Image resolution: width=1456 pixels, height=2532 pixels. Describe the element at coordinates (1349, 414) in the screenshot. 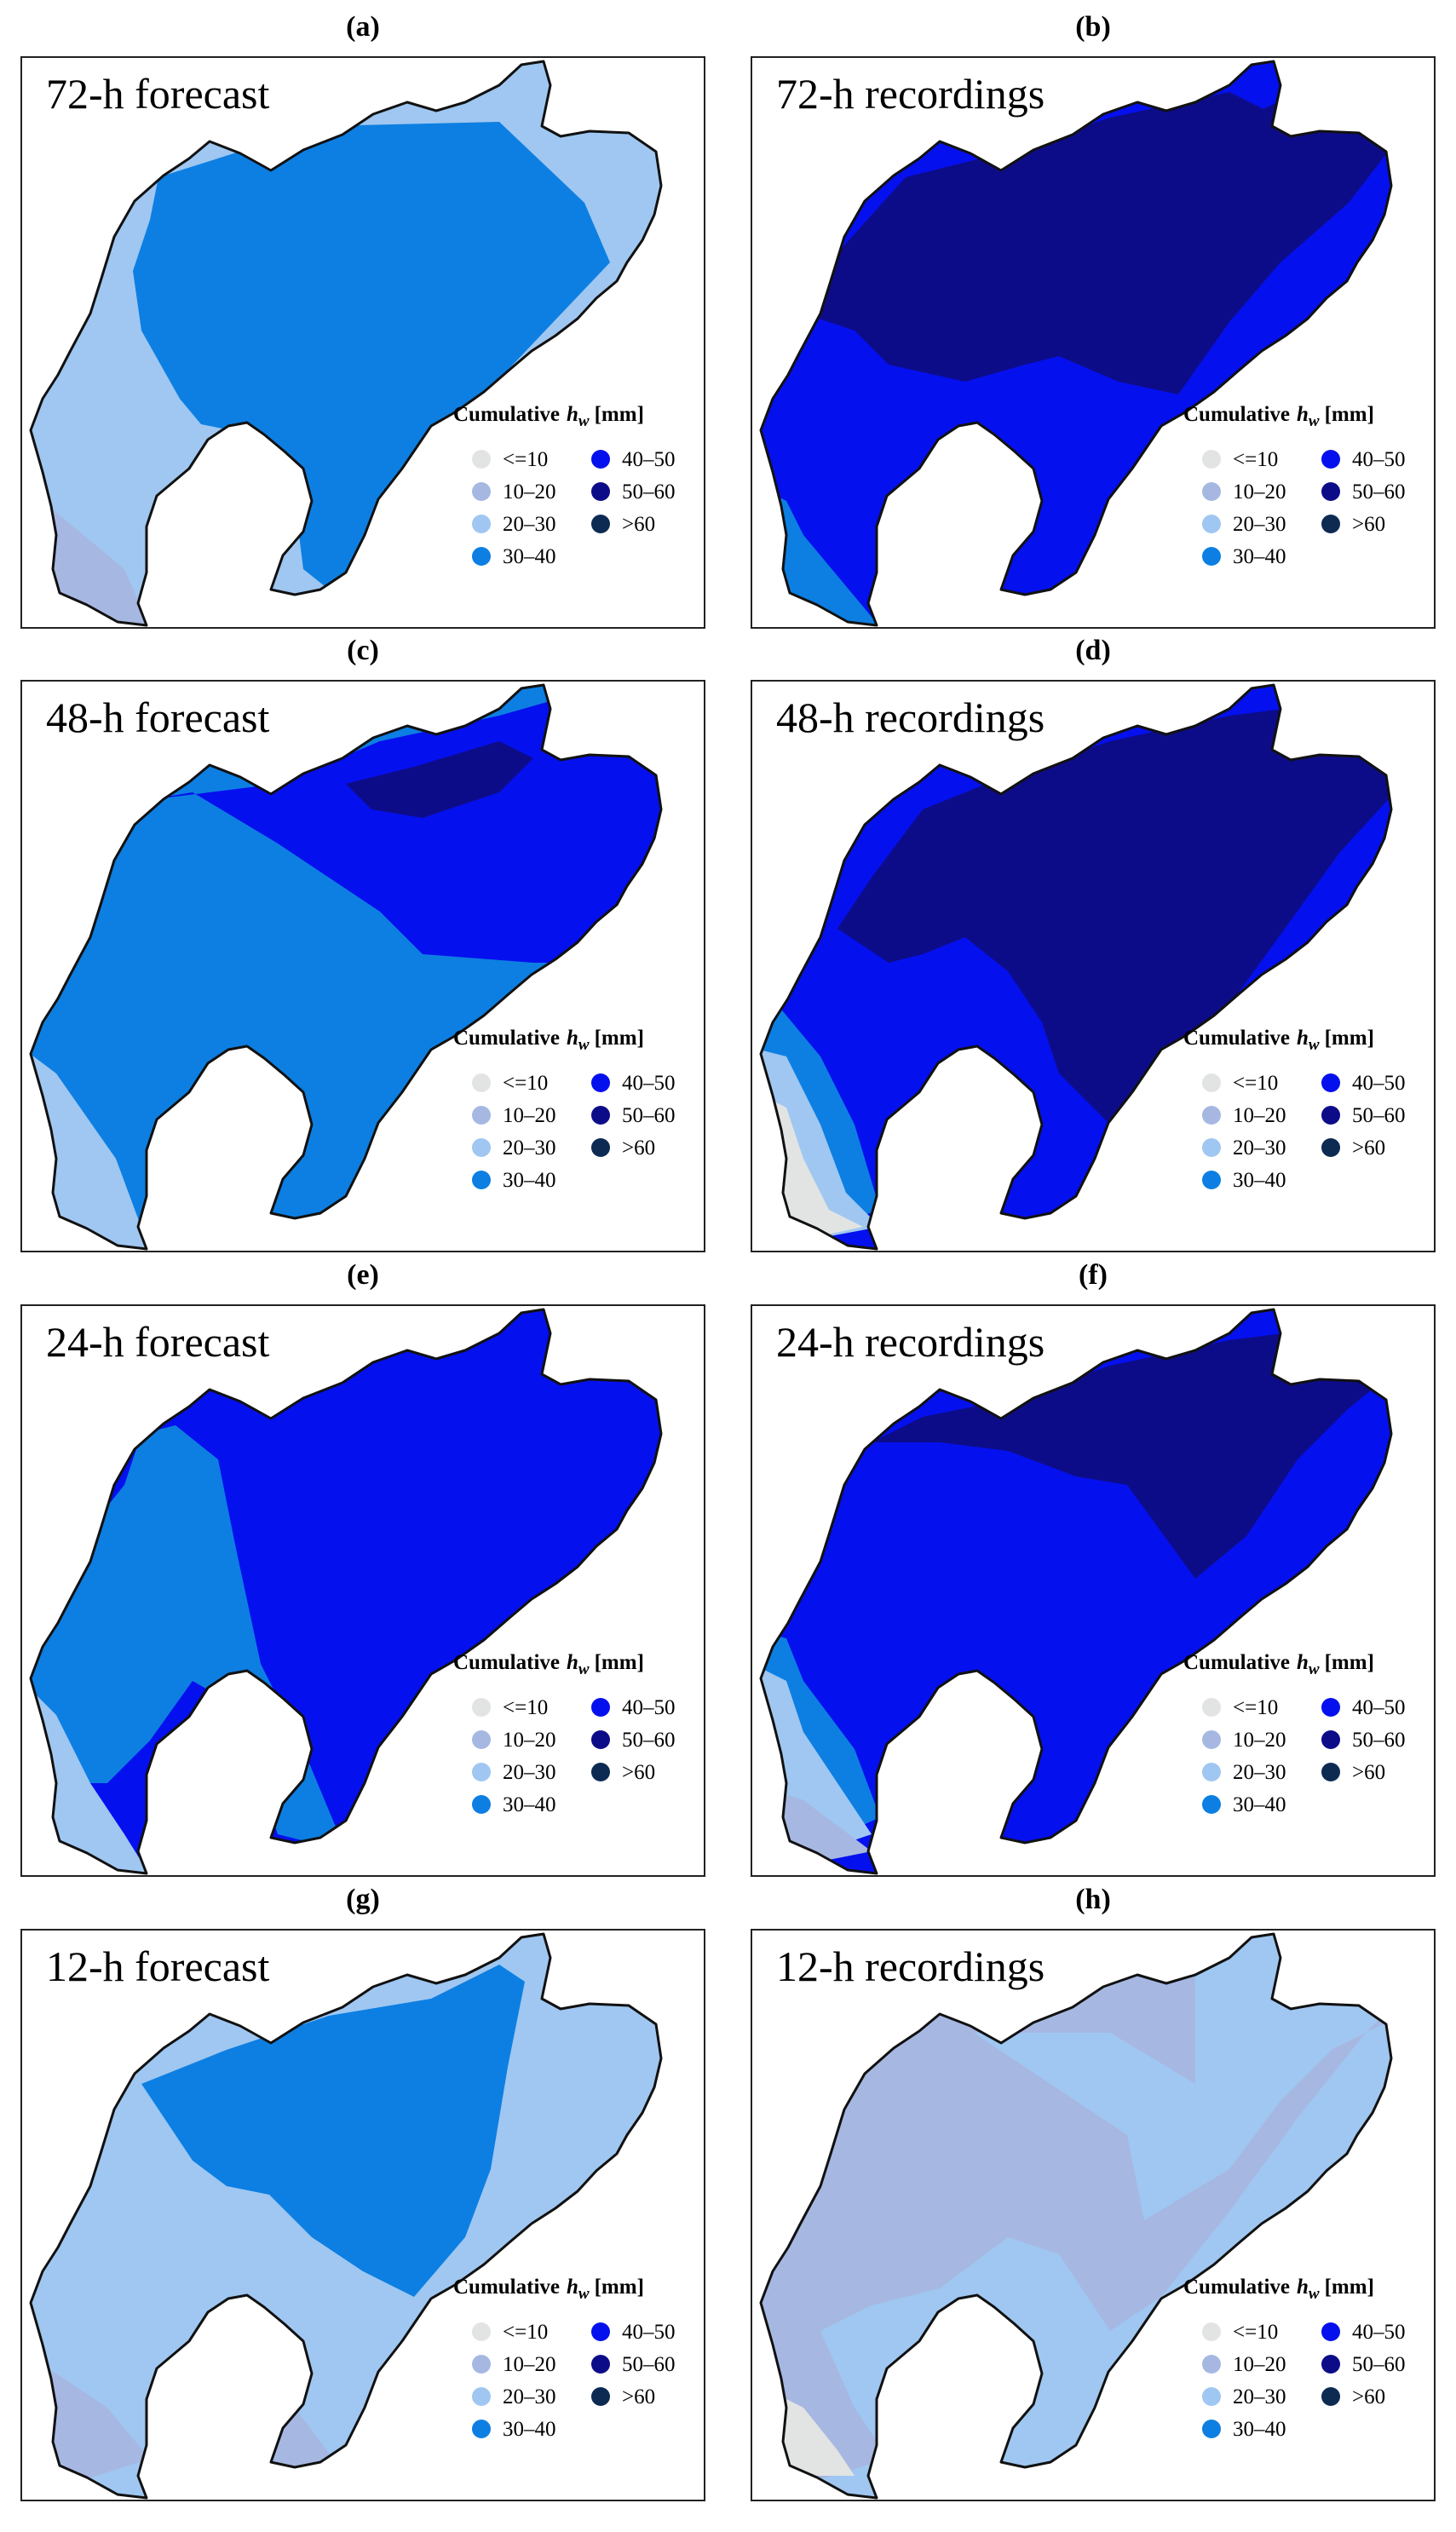

I see `legend-unit: [mm]` at that location.